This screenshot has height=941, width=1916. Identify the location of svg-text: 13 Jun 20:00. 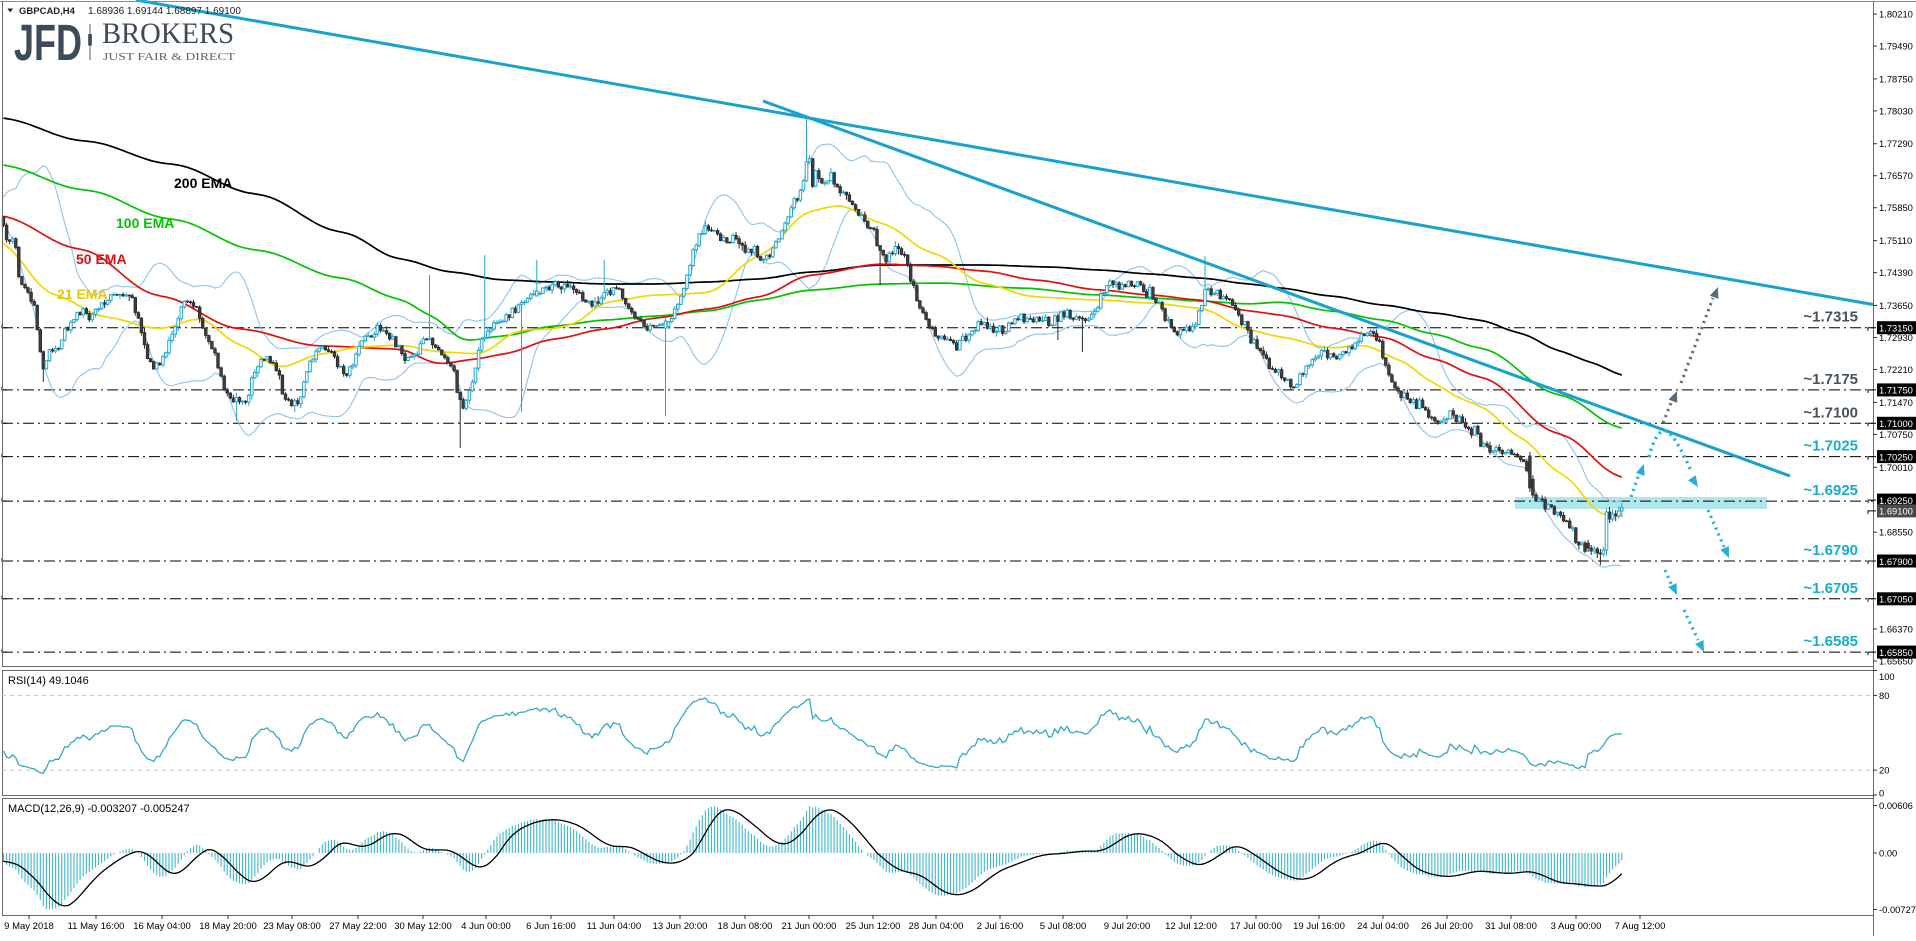
(680, 926).